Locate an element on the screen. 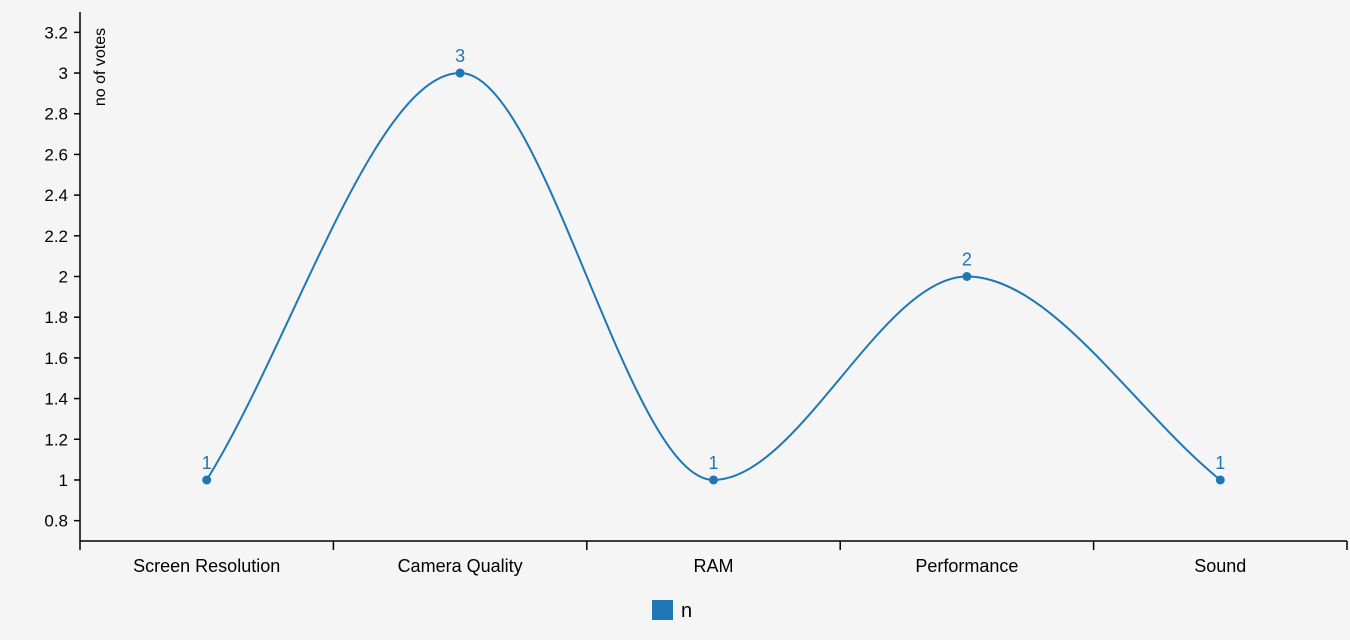 This screenshot has width=1350, height=640. y-tick-label: 2.2 is located at coordinates (56, 236).